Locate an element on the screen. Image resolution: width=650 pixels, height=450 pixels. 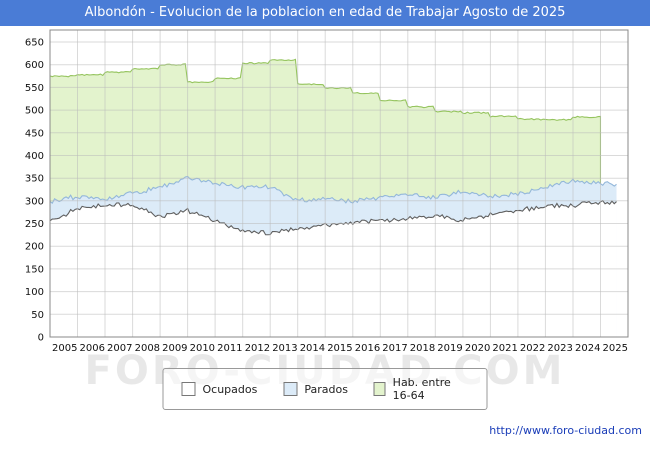
svg-text: 500 is located at coordinates (34, 111).